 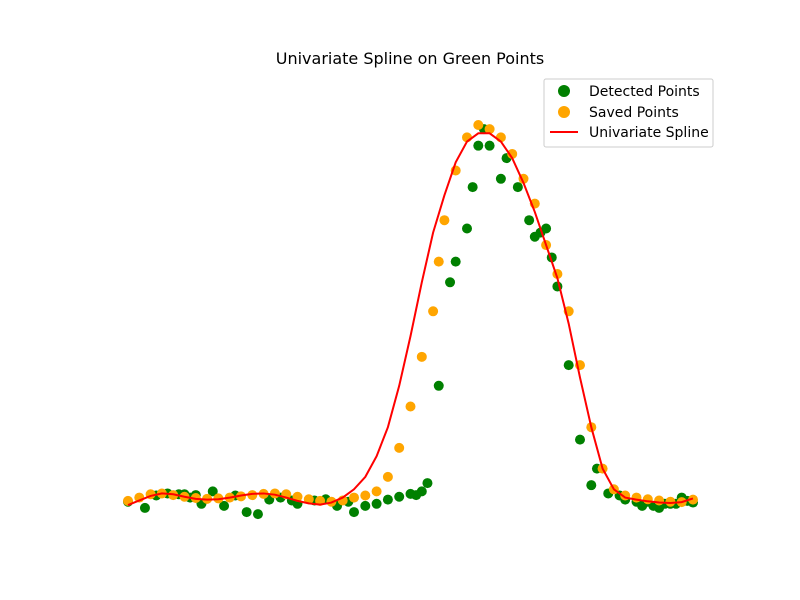 What do you see at coordinates (410, 58) in the screenshot?
I see `chart-title: Univariate Spline on Green Points` at bounding box center [410, 58].